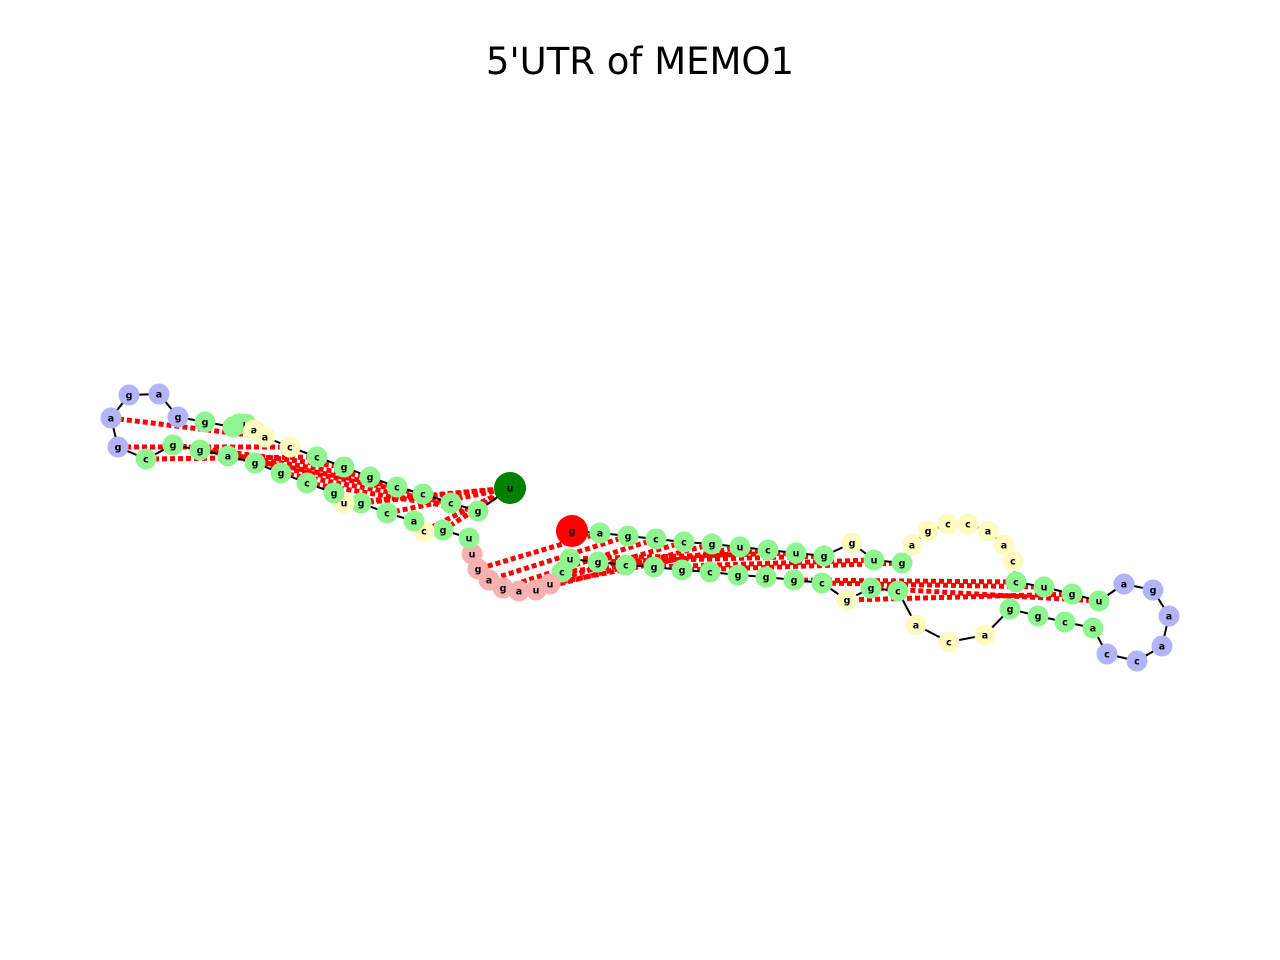 This screenshot has width=1280, height=960. Describe the element at coordinates (510, 488) in the screenshot. I see `nucleotide-three-prime-end: u` at that location.